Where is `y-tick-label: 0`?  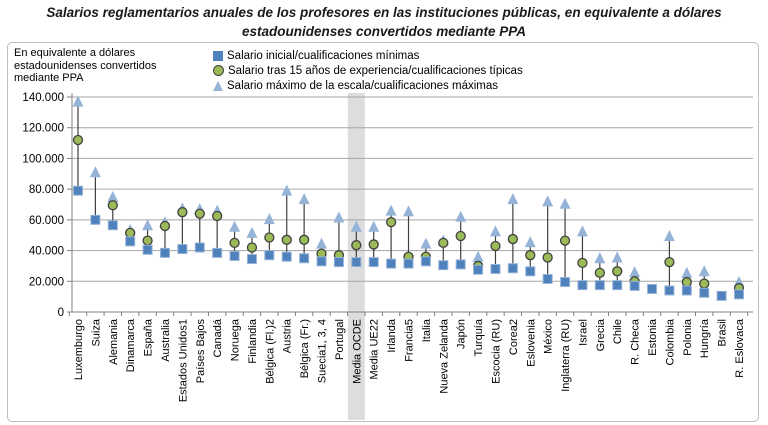 y-tick-label: 0 is located at coordinates (61, 313).